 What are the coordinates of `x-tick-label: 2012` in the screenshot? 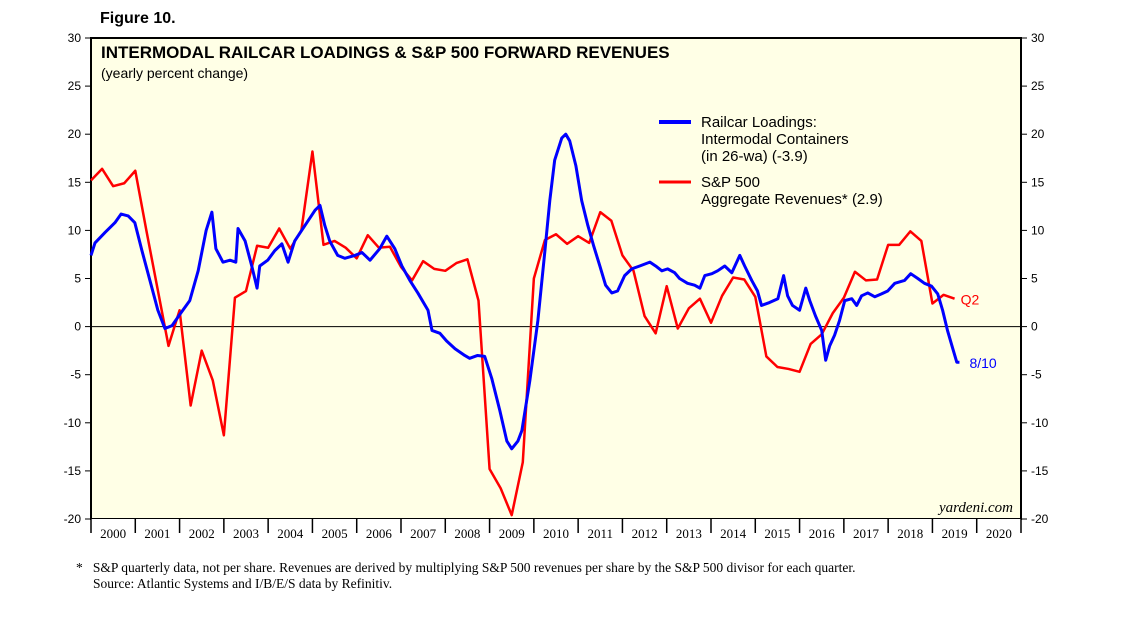 It's located at (645, 533).